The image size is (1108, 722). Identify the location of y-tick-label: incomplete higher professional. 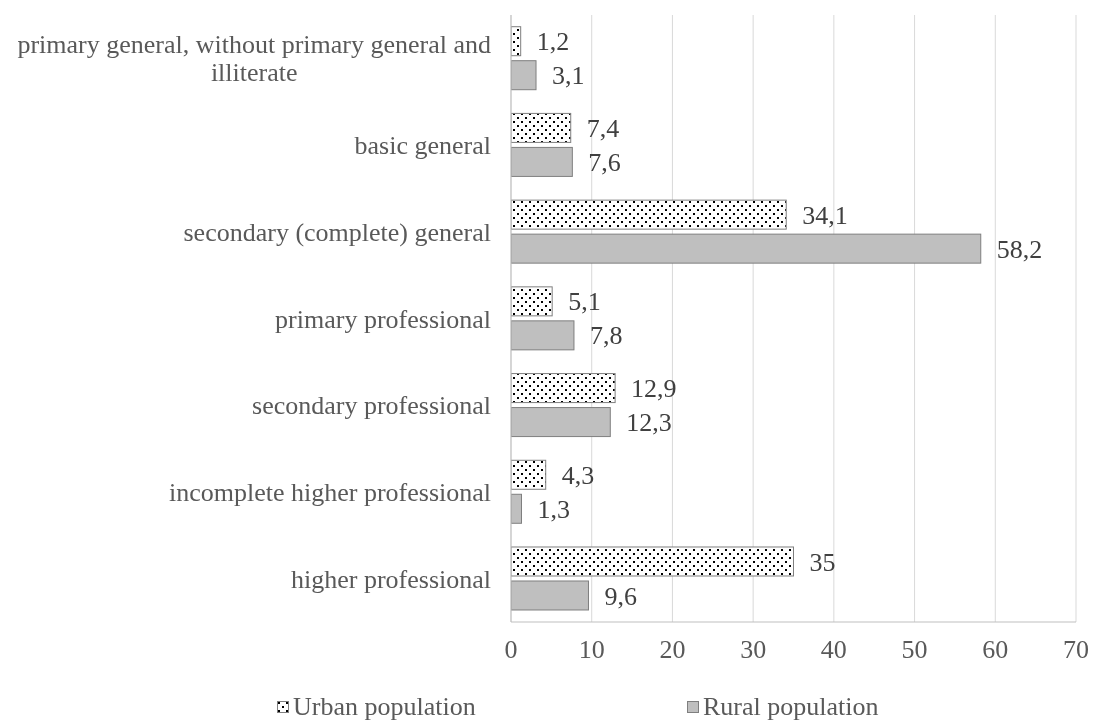
(330, 493).